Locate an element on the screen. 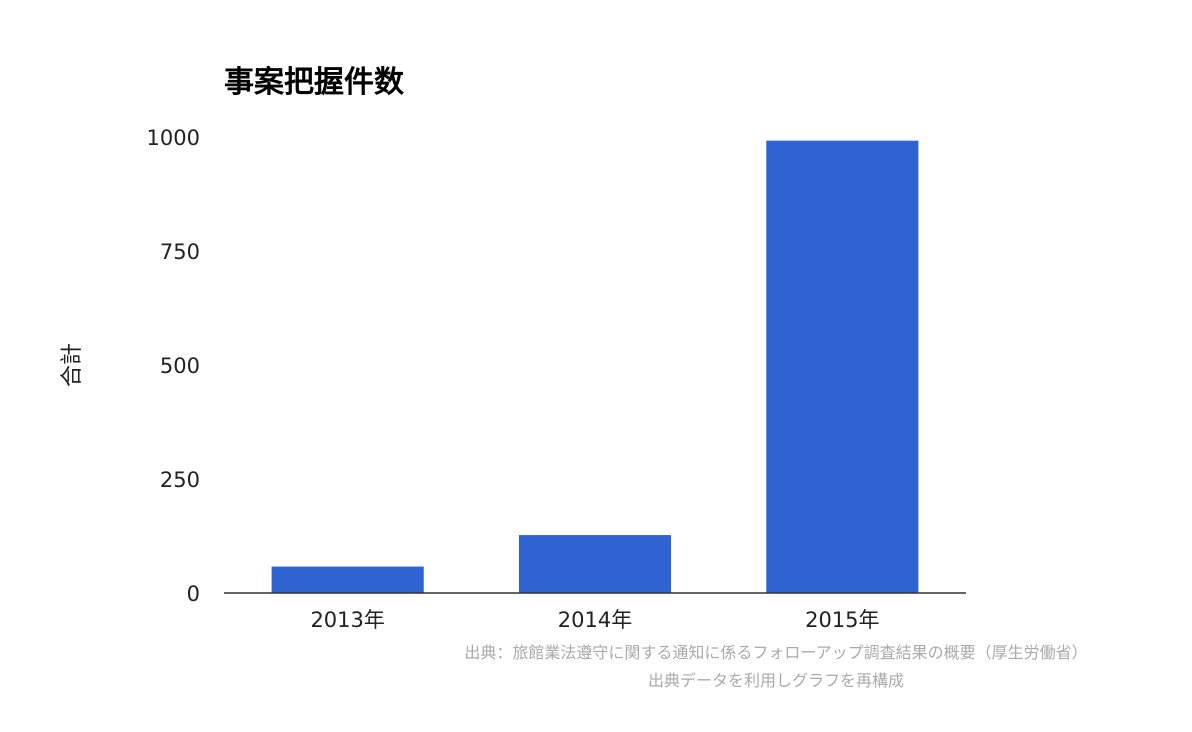  source-note-line2: 出典データを利用しグラフを再構成 is located at coordinates (776, 680).